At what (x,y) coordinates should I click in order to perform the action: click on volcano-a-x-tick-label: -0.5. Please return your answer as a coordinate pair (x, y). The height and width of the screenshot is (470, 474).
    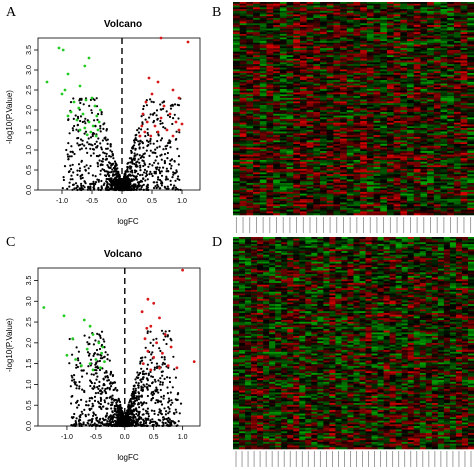
    Looking at the image, I should click on (92, 201).